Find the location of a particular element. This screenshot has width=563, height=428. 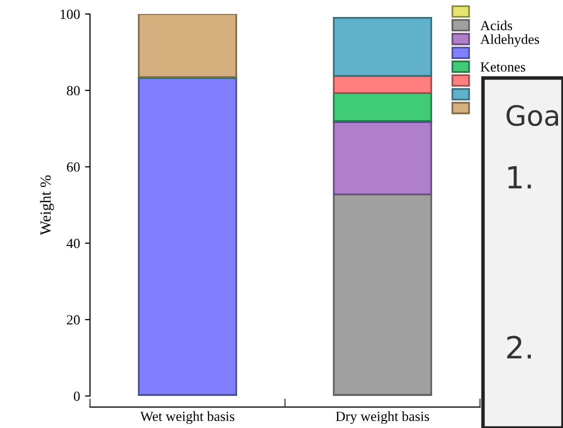

text: 1. is located at coordinates (519, 177).